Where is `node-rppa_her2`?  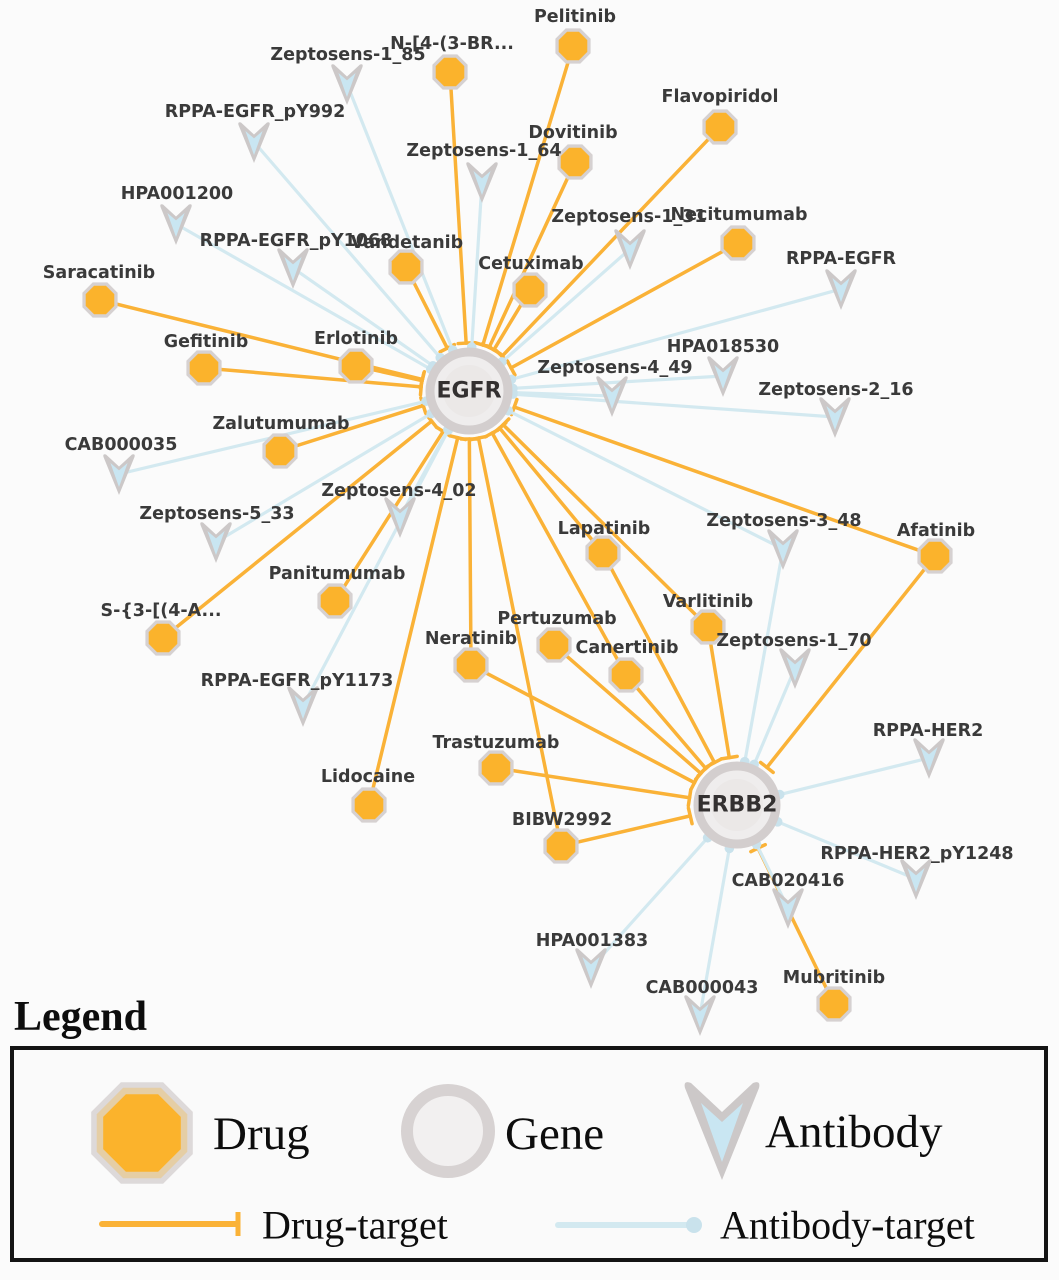
node-rppa_her2 is located at coordinates (929, 758).